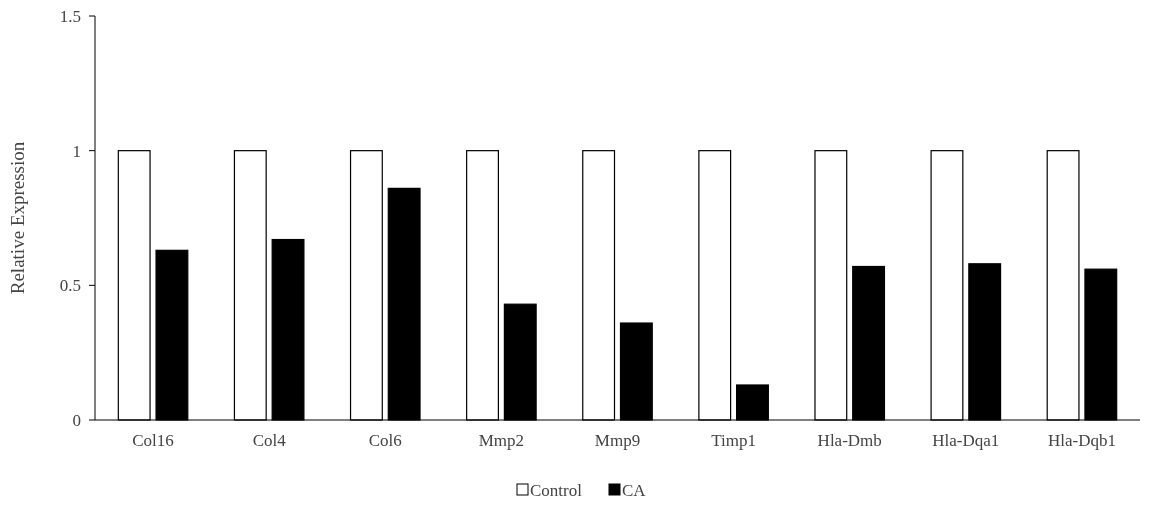  What do you see at coordinates (17, 218) in the screenshot?
I see `y-axis-title: Relative Expression` at bounding box center [17, 218].